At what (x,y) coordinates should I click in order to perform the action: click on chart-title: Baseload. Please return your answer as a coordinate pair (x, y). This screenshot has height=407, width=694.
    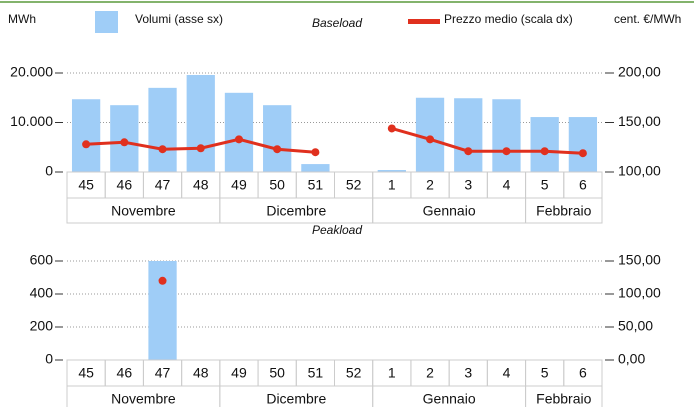
    Looking at the image, I should click on (337, 23).